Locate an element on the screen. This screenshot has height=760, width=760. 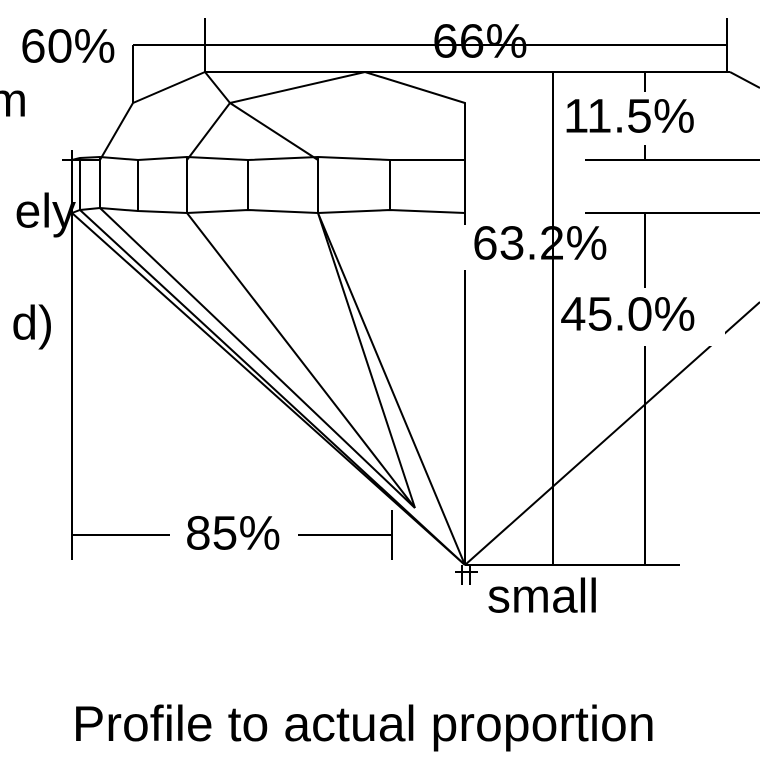
total-depth-label: 63.2% is located at coordinates (540, 244).